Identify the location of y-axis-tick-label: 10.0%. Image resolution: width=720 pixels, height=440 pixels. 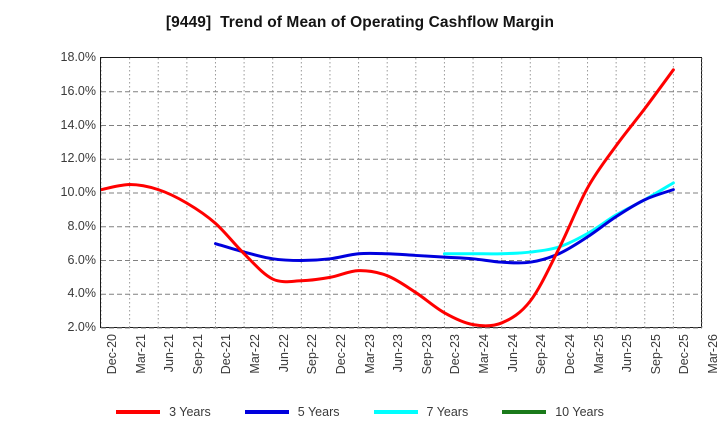
(78, 192).